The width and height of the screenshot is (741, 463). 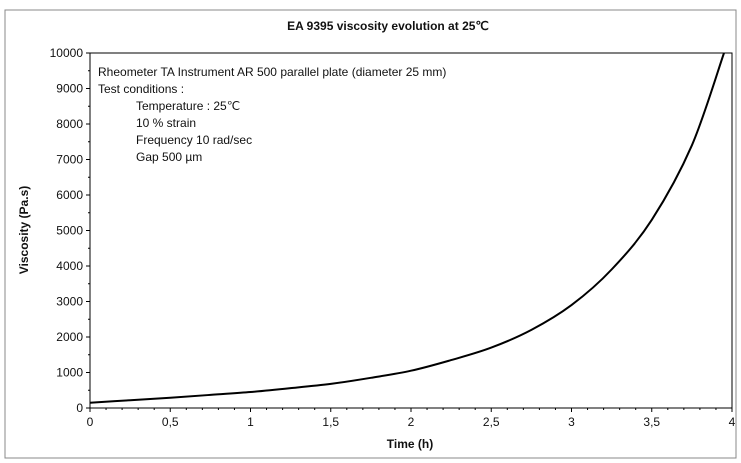 I want to click on x-tick-label: 0,5, so click(x=170, y=422).